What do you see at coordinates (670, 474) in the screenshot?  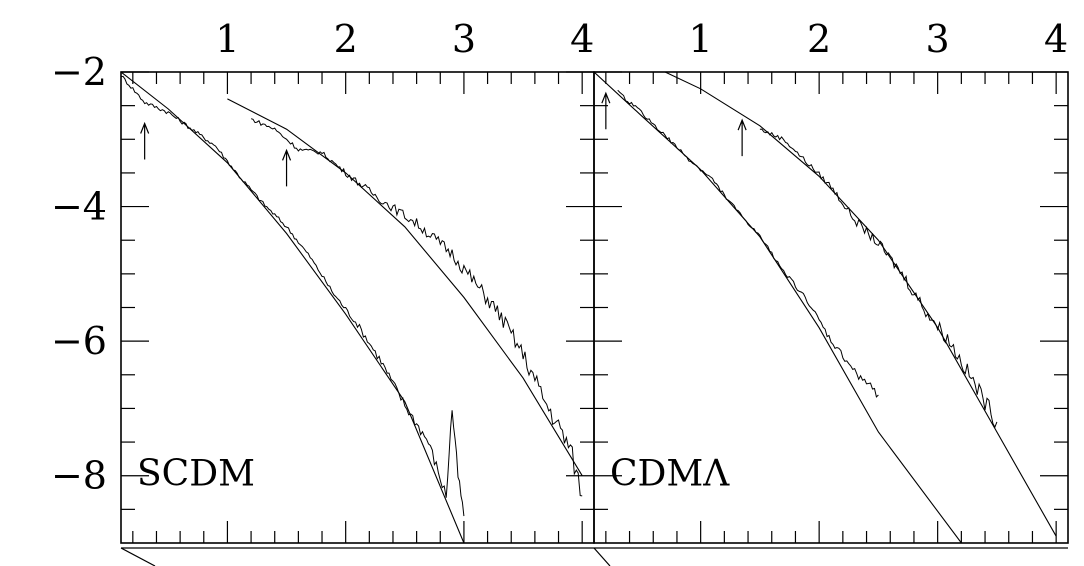 I see `panel-label: CDMΛ` at bounding box center [670, 474].